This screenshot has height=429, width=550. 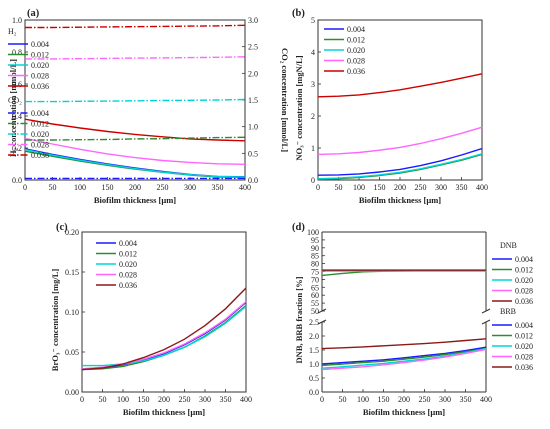 I want to click on y-axis-title-right: CO₂ concentration [mmol/L], so click(x=285, y=100).